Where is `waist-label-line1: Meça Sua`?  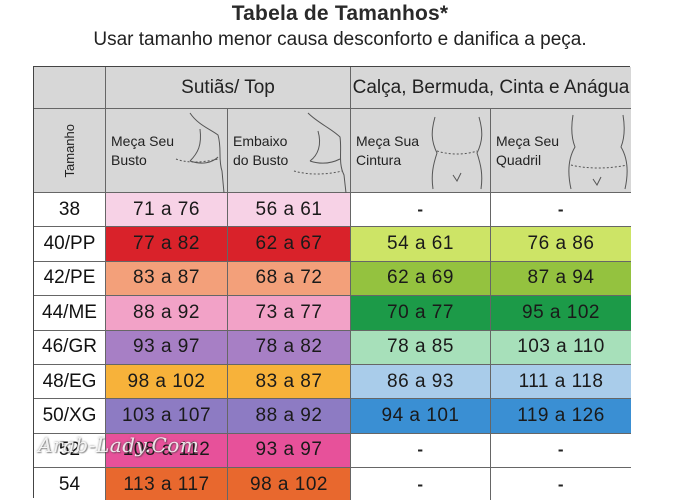 waist-label-line1: Meça Sua is located at coordinates (388, 140).